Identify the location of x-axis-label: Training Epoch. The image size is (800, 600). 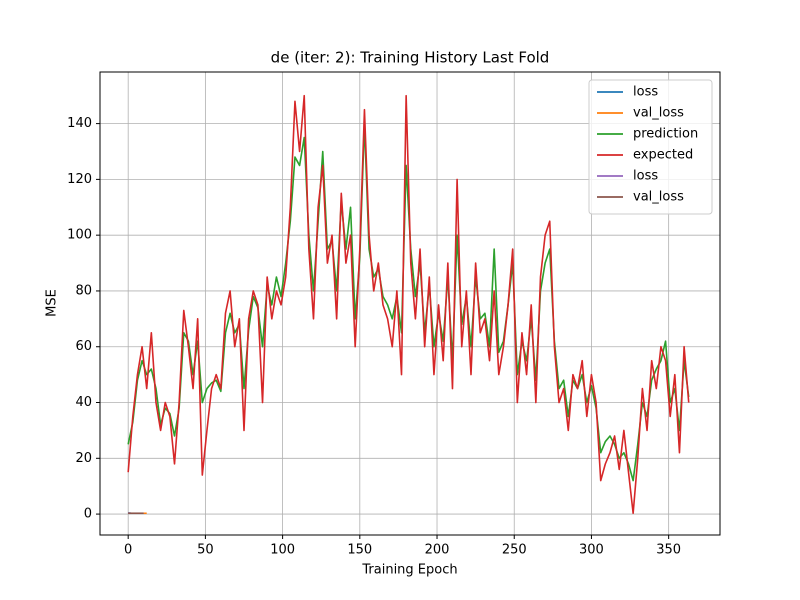
(409, 570).